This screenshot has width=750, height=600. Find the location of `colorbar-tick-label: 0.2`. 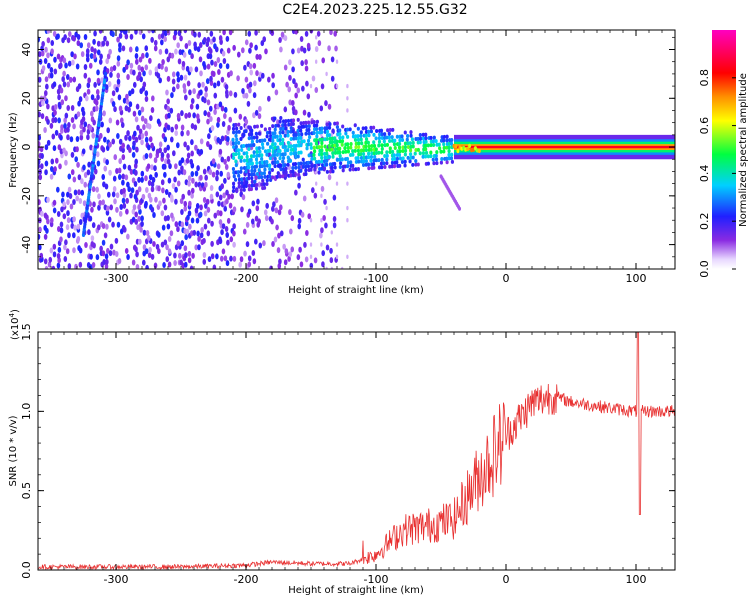

colorbar-tick-label: 0.2 is located at coordinates (704, 221).